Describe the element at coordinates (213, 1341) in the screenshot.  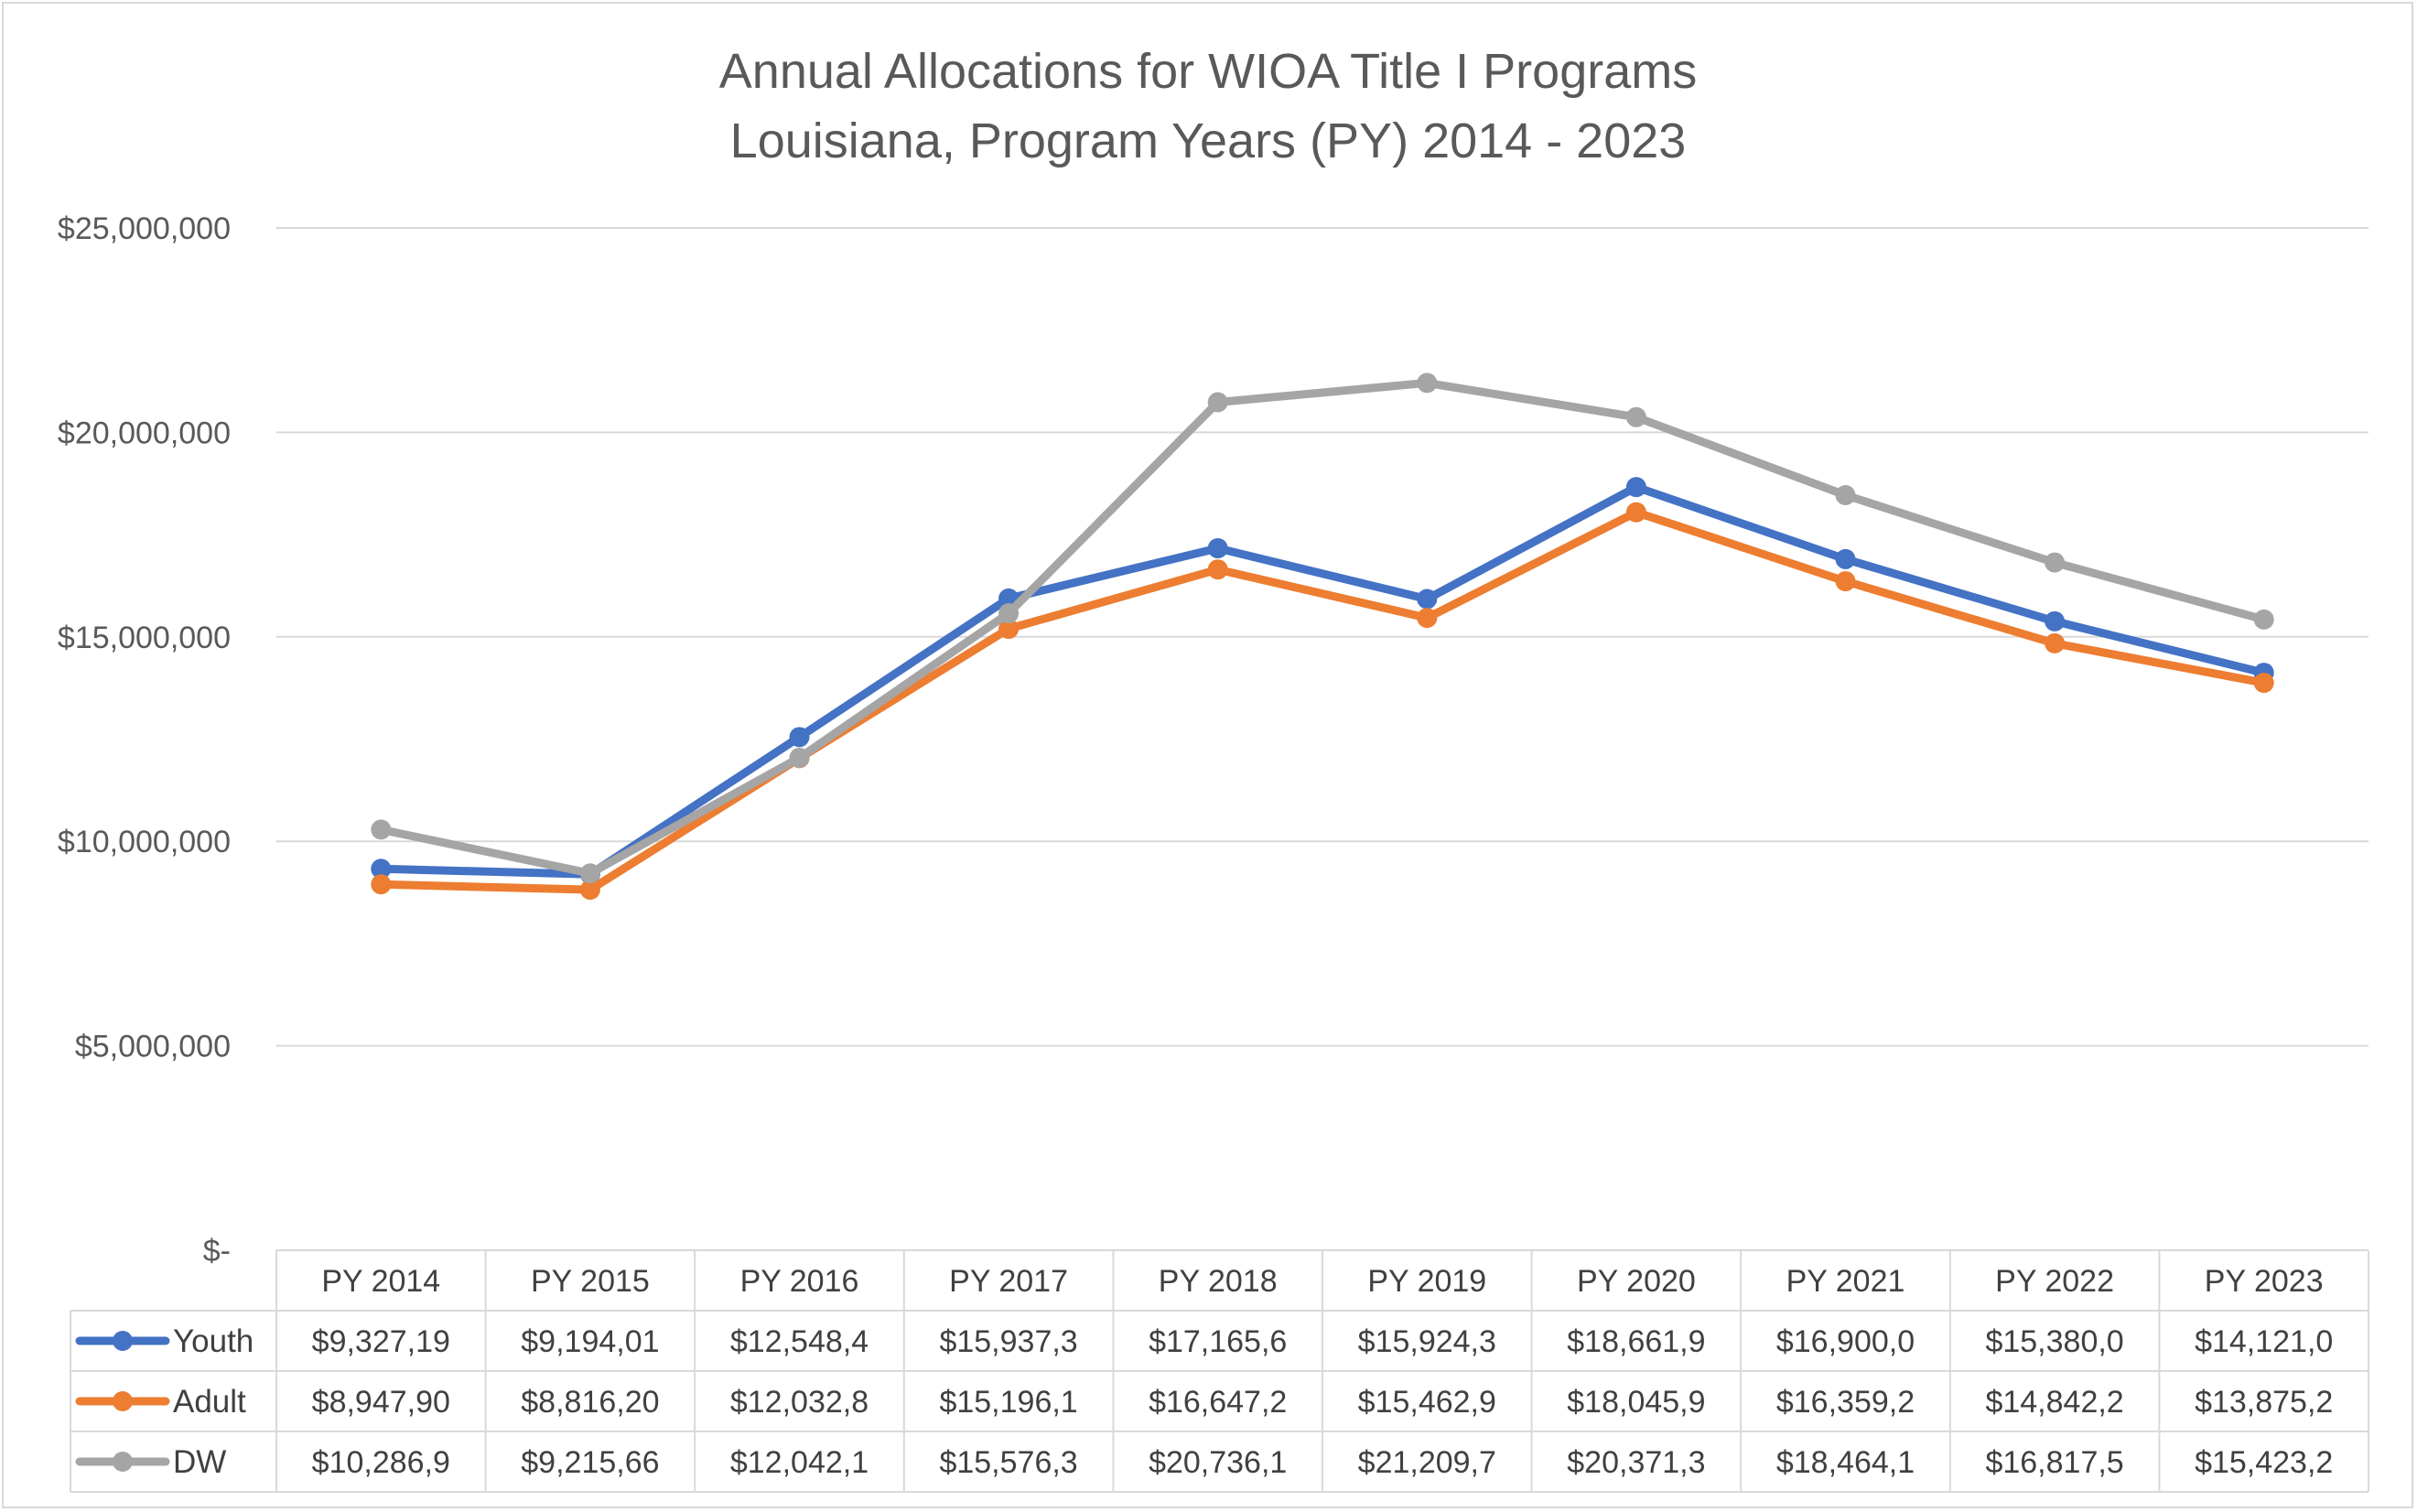
I see `legend-series-name: Youth` at that location.